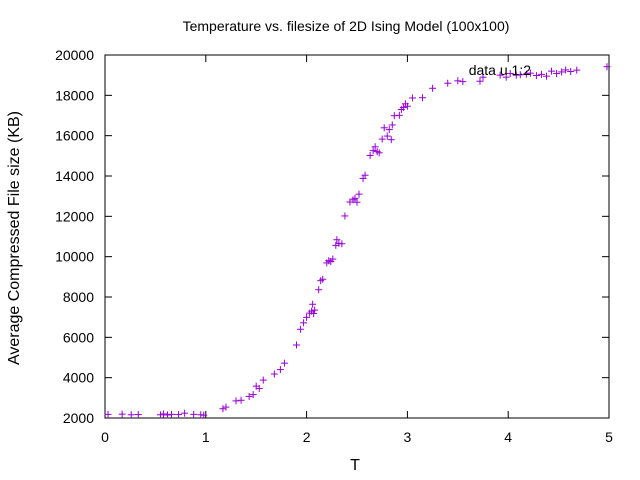 This screenshot has height=480, width=640. I want to click on x-tick-label: 0, so click(105, 437).